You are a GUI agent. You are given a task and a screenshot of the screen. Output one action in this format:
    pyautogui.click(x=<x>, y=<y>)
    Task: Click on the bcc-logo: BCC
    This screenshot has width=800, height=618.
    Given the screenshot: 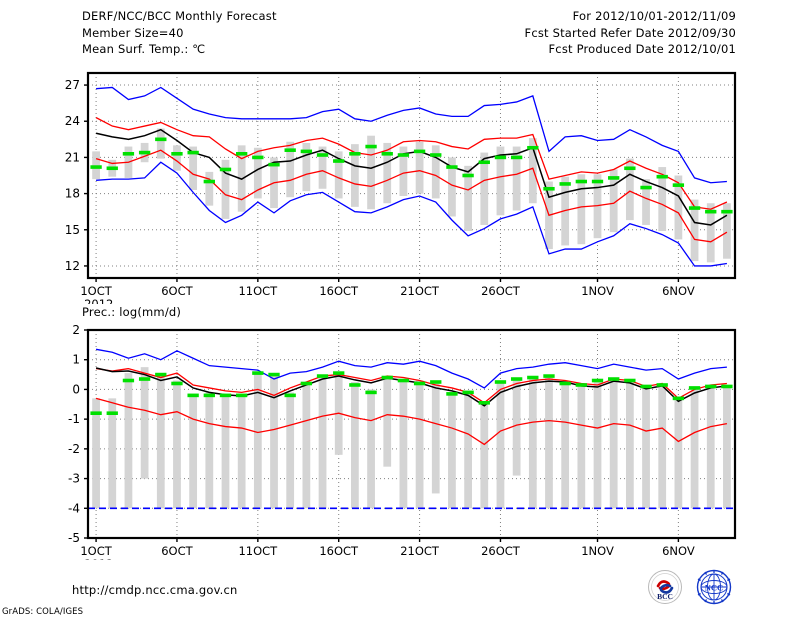 What is the action you would take?
    pyautogui.click(x=665, y=587)
    